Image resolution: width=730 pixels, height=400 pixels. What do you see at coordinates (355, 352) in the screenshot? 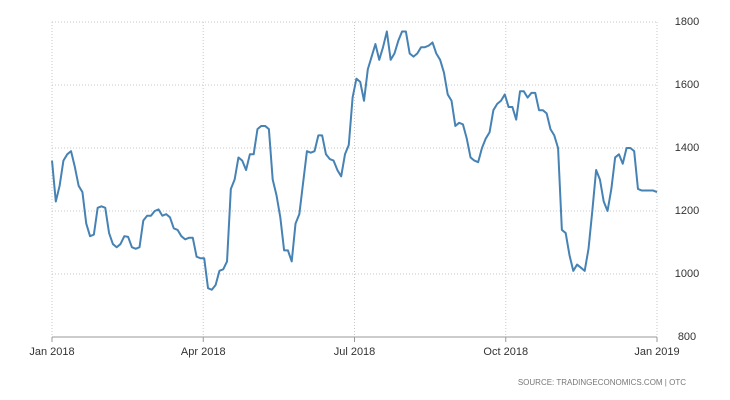
I see `x-tick-label: Jul 2018` at bounding box center [355, 352].